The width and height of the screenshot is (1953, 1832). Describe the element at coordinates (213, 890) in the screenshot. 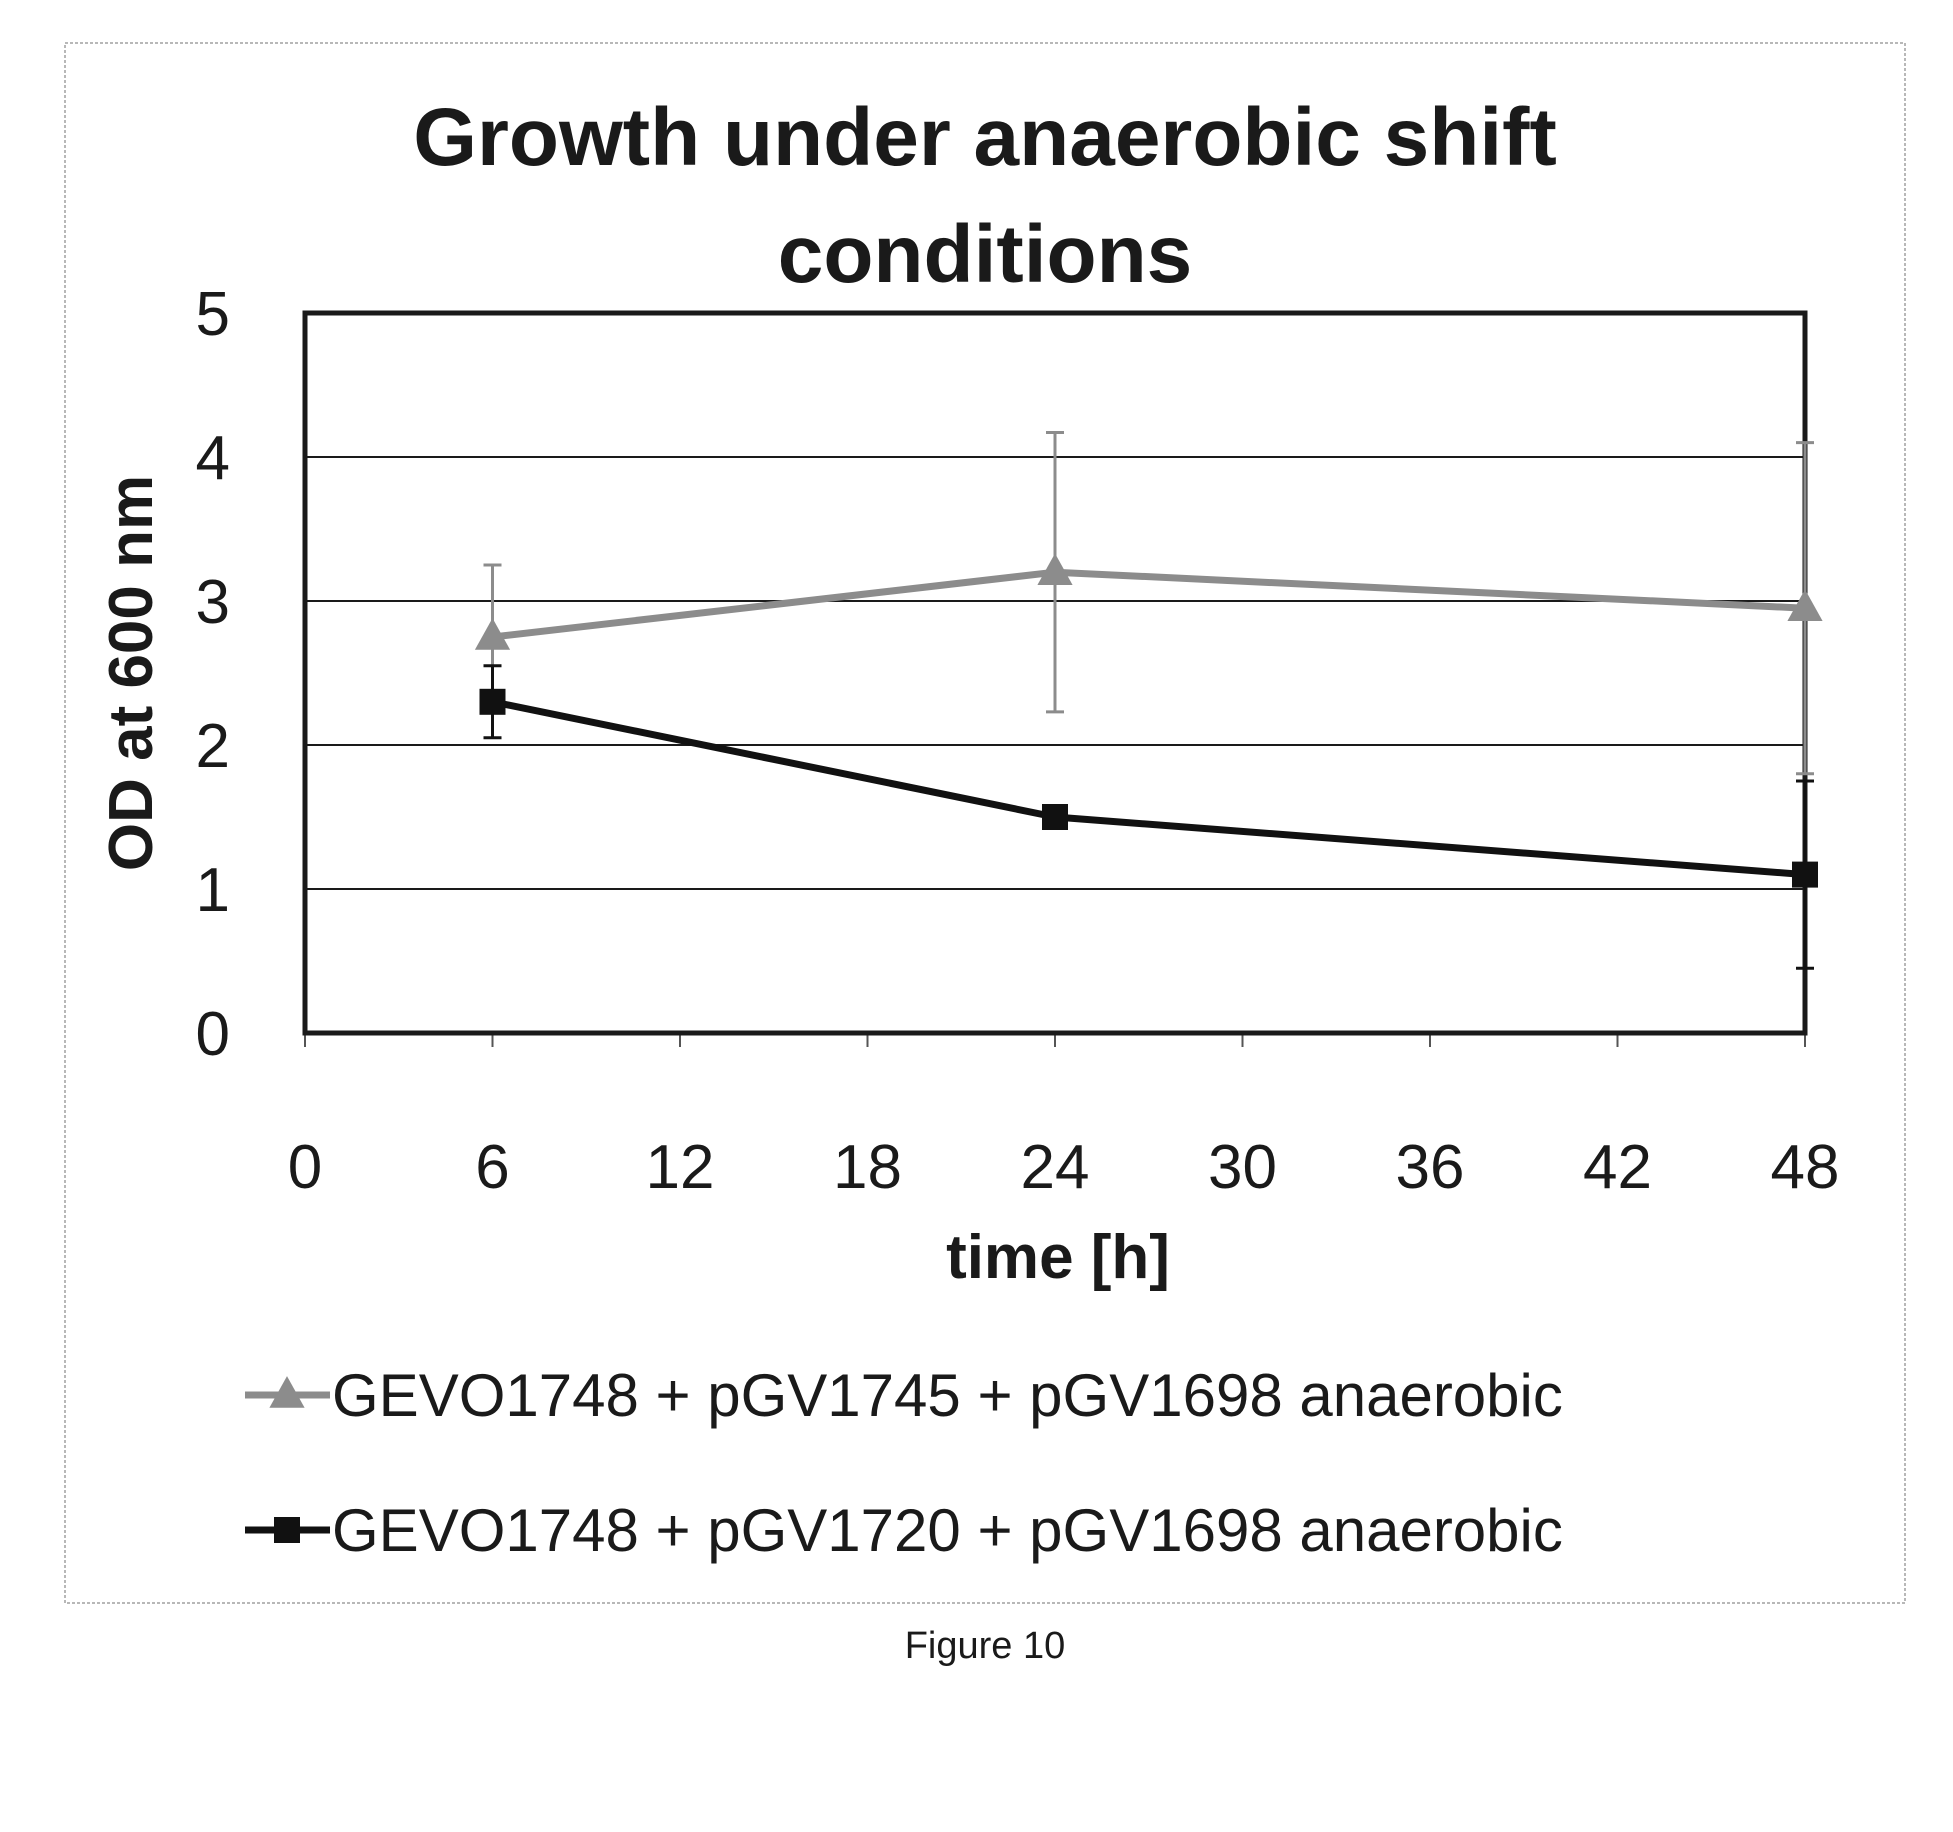

I see `y-tick-label-1: 1` at that location.